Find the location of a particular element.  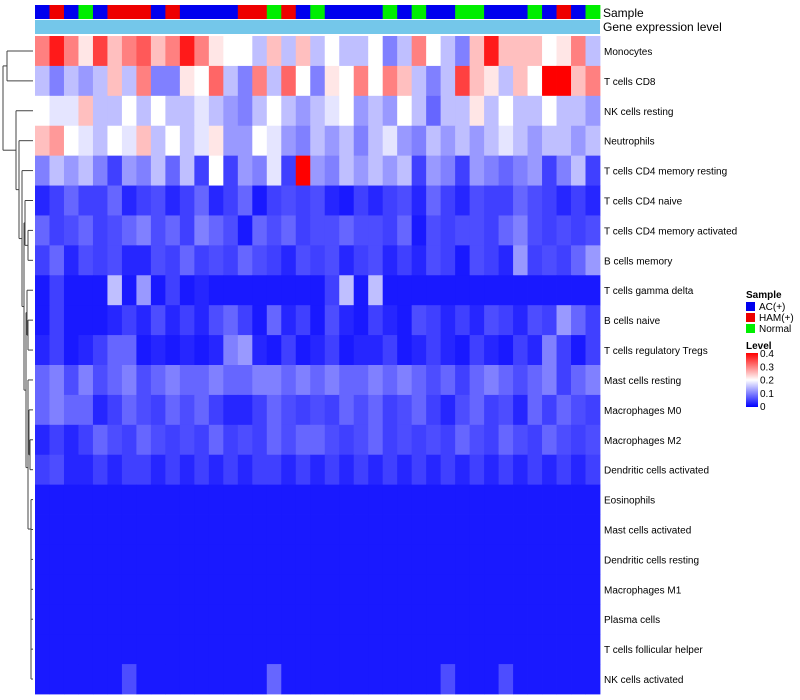

sample-legend-label: Normal is located at coordinates (775, 329).